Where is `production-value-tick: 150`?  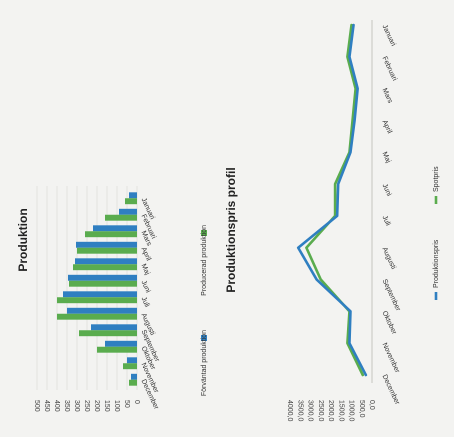 production-value-tick: 150 is located at coordinates (106, 406).